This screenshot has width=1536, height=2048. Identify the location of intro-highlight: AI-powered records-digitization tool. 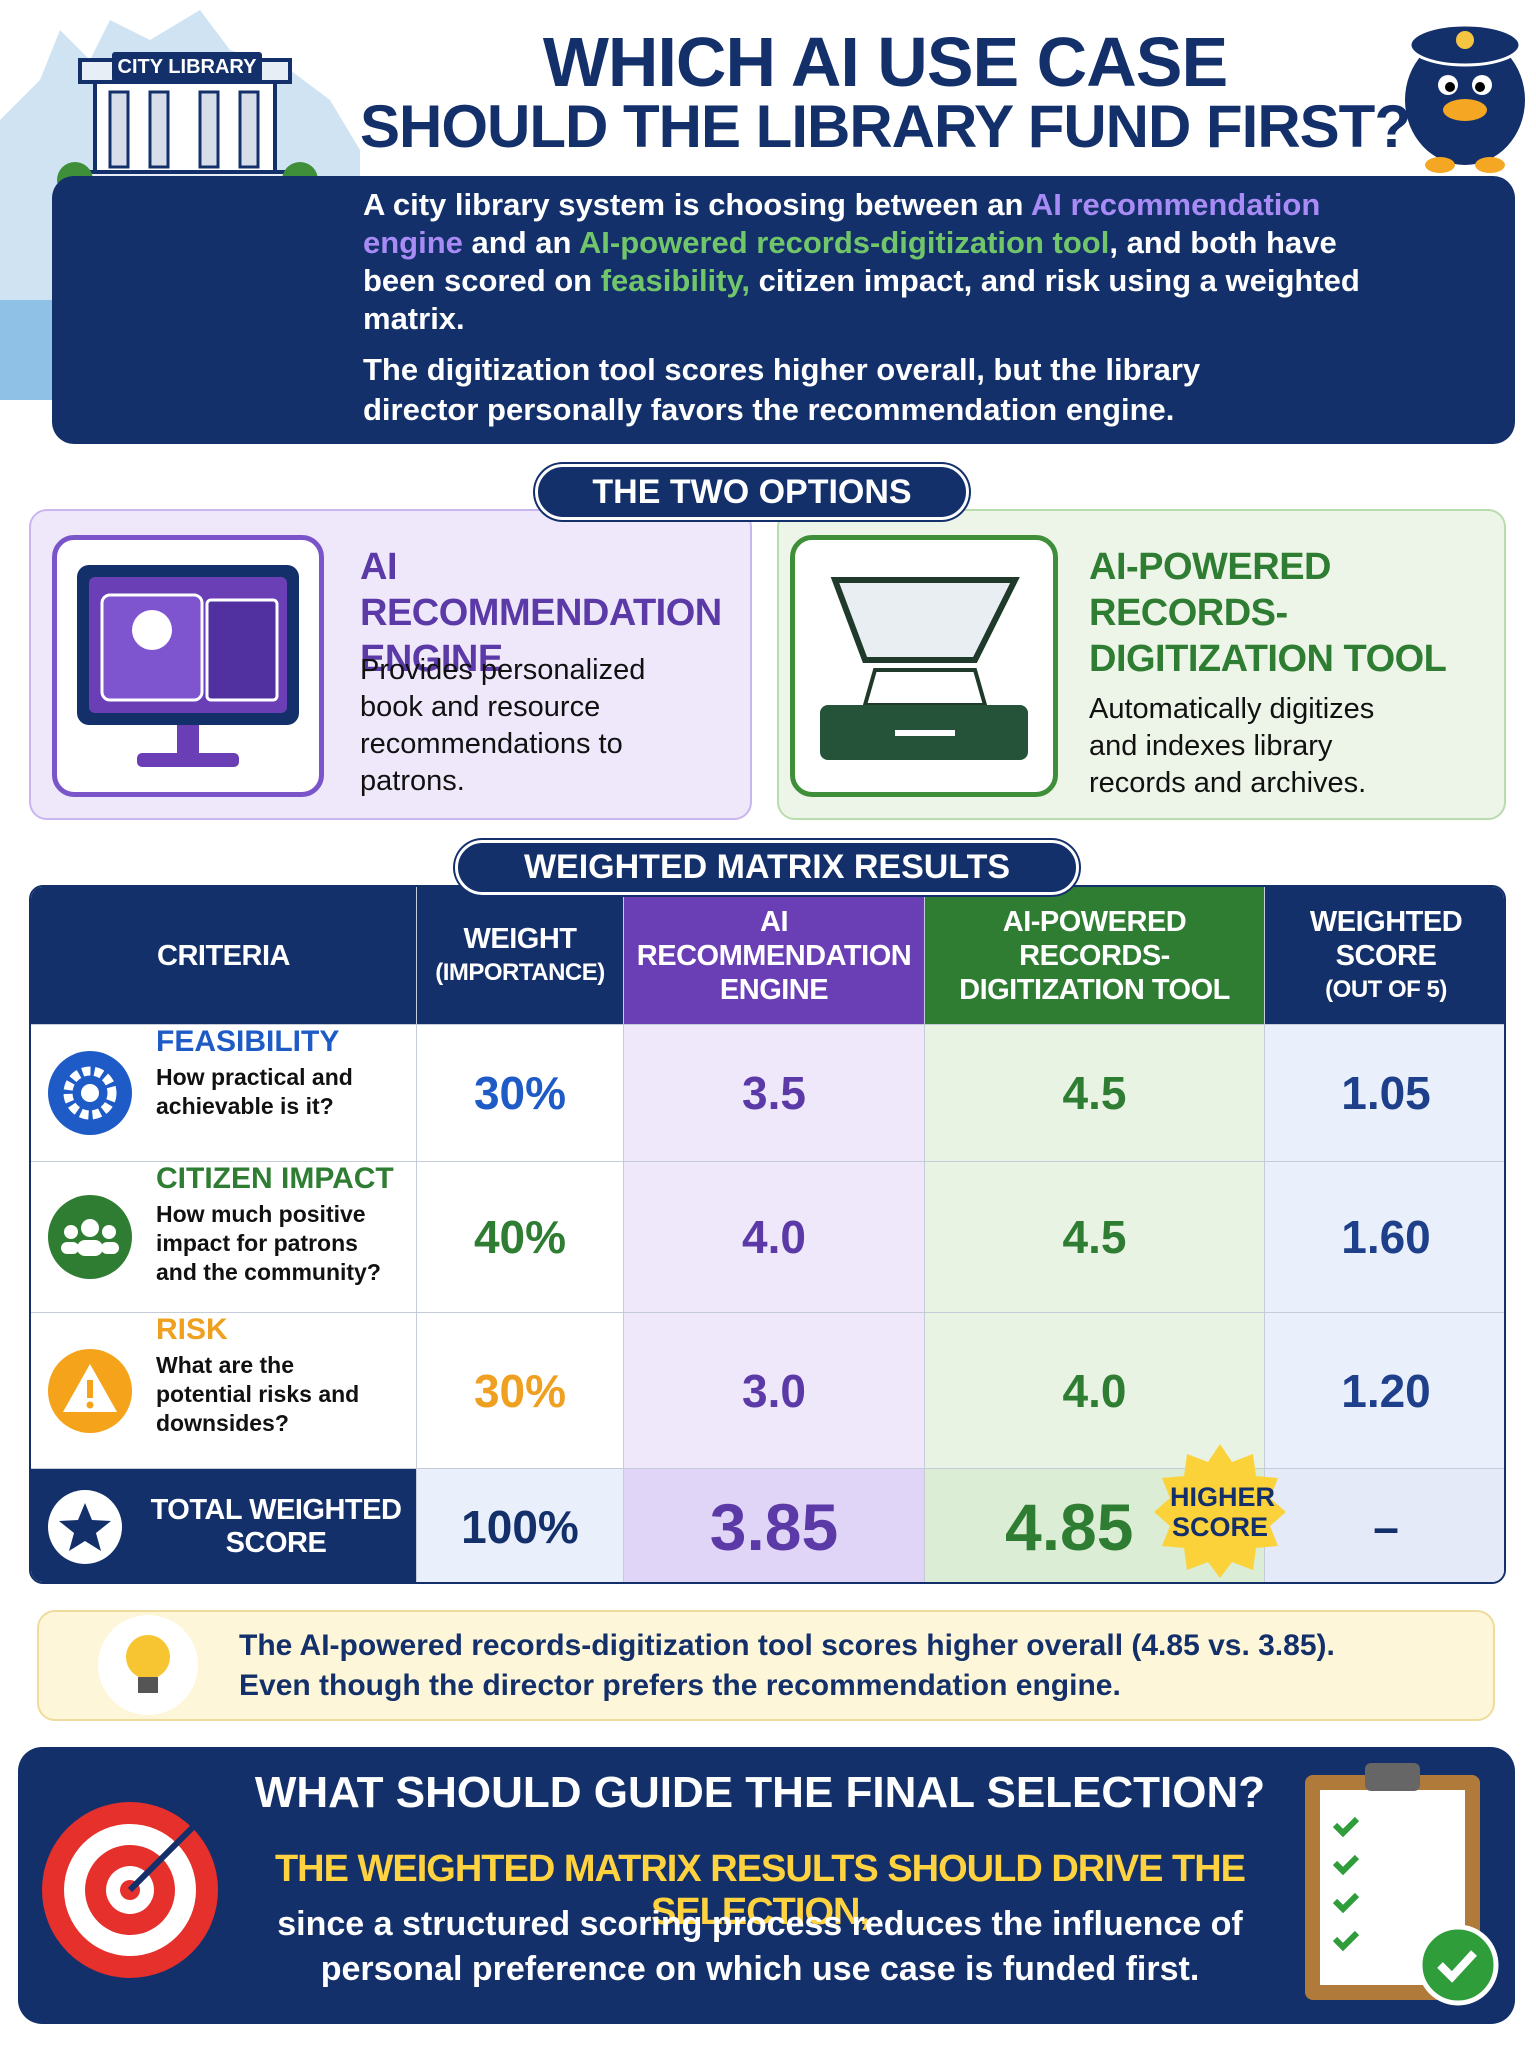
(844, 242).